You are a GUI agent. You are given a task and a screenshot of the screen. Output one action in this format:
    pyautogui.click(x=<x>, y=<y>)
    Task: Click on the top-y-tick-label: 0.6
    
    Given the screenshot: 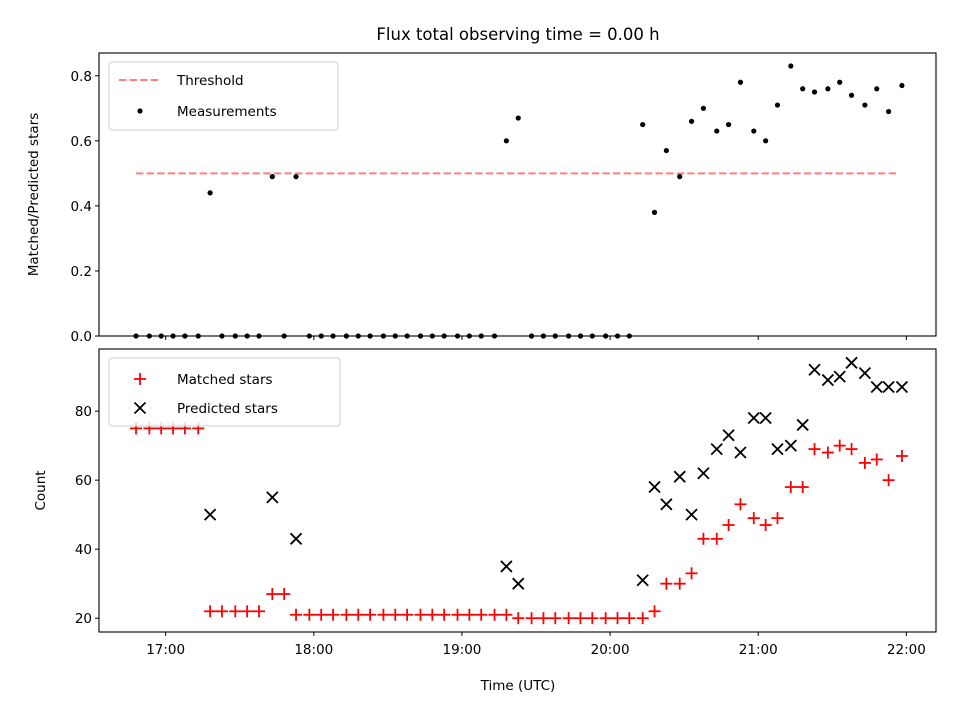 What is the action you would take?
    pyautogui.click(x=81, y=142)
    